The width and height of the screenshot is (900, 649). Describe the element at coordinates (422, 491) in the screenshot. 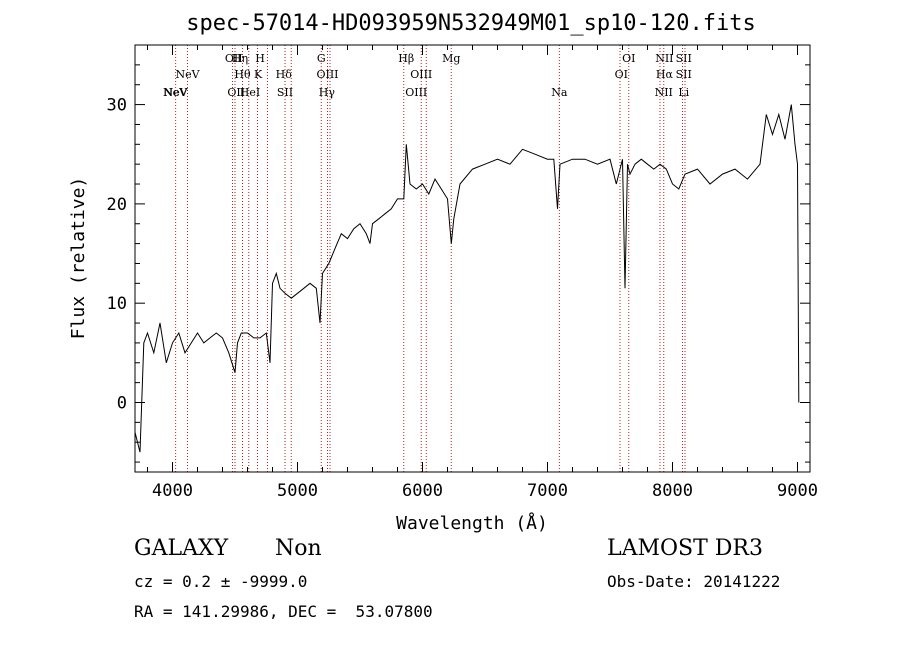

I see `x-tick-label: 6000` at that location.